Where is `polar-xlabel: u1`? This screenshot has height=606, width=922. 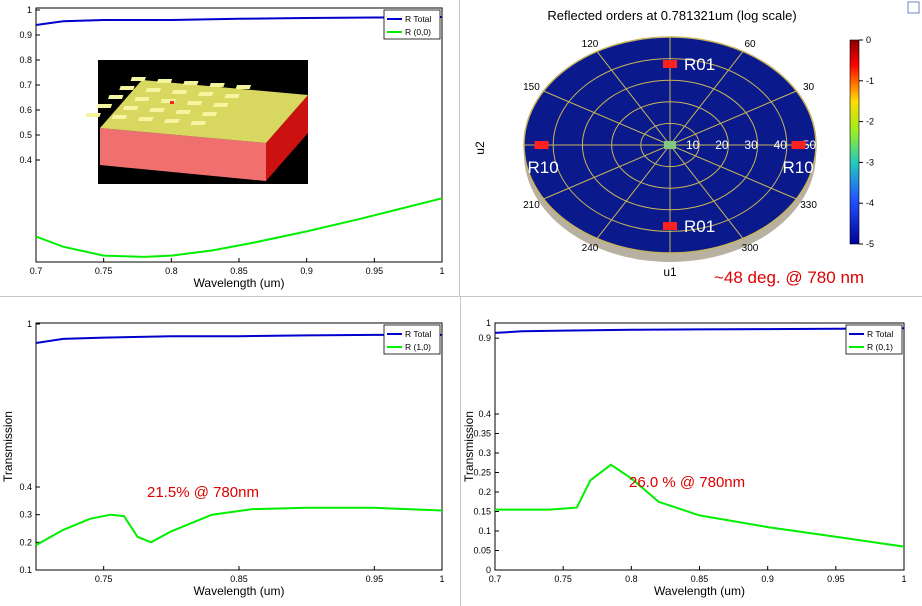 polar-xlabel: u1 is located at coordinates (670, 272).